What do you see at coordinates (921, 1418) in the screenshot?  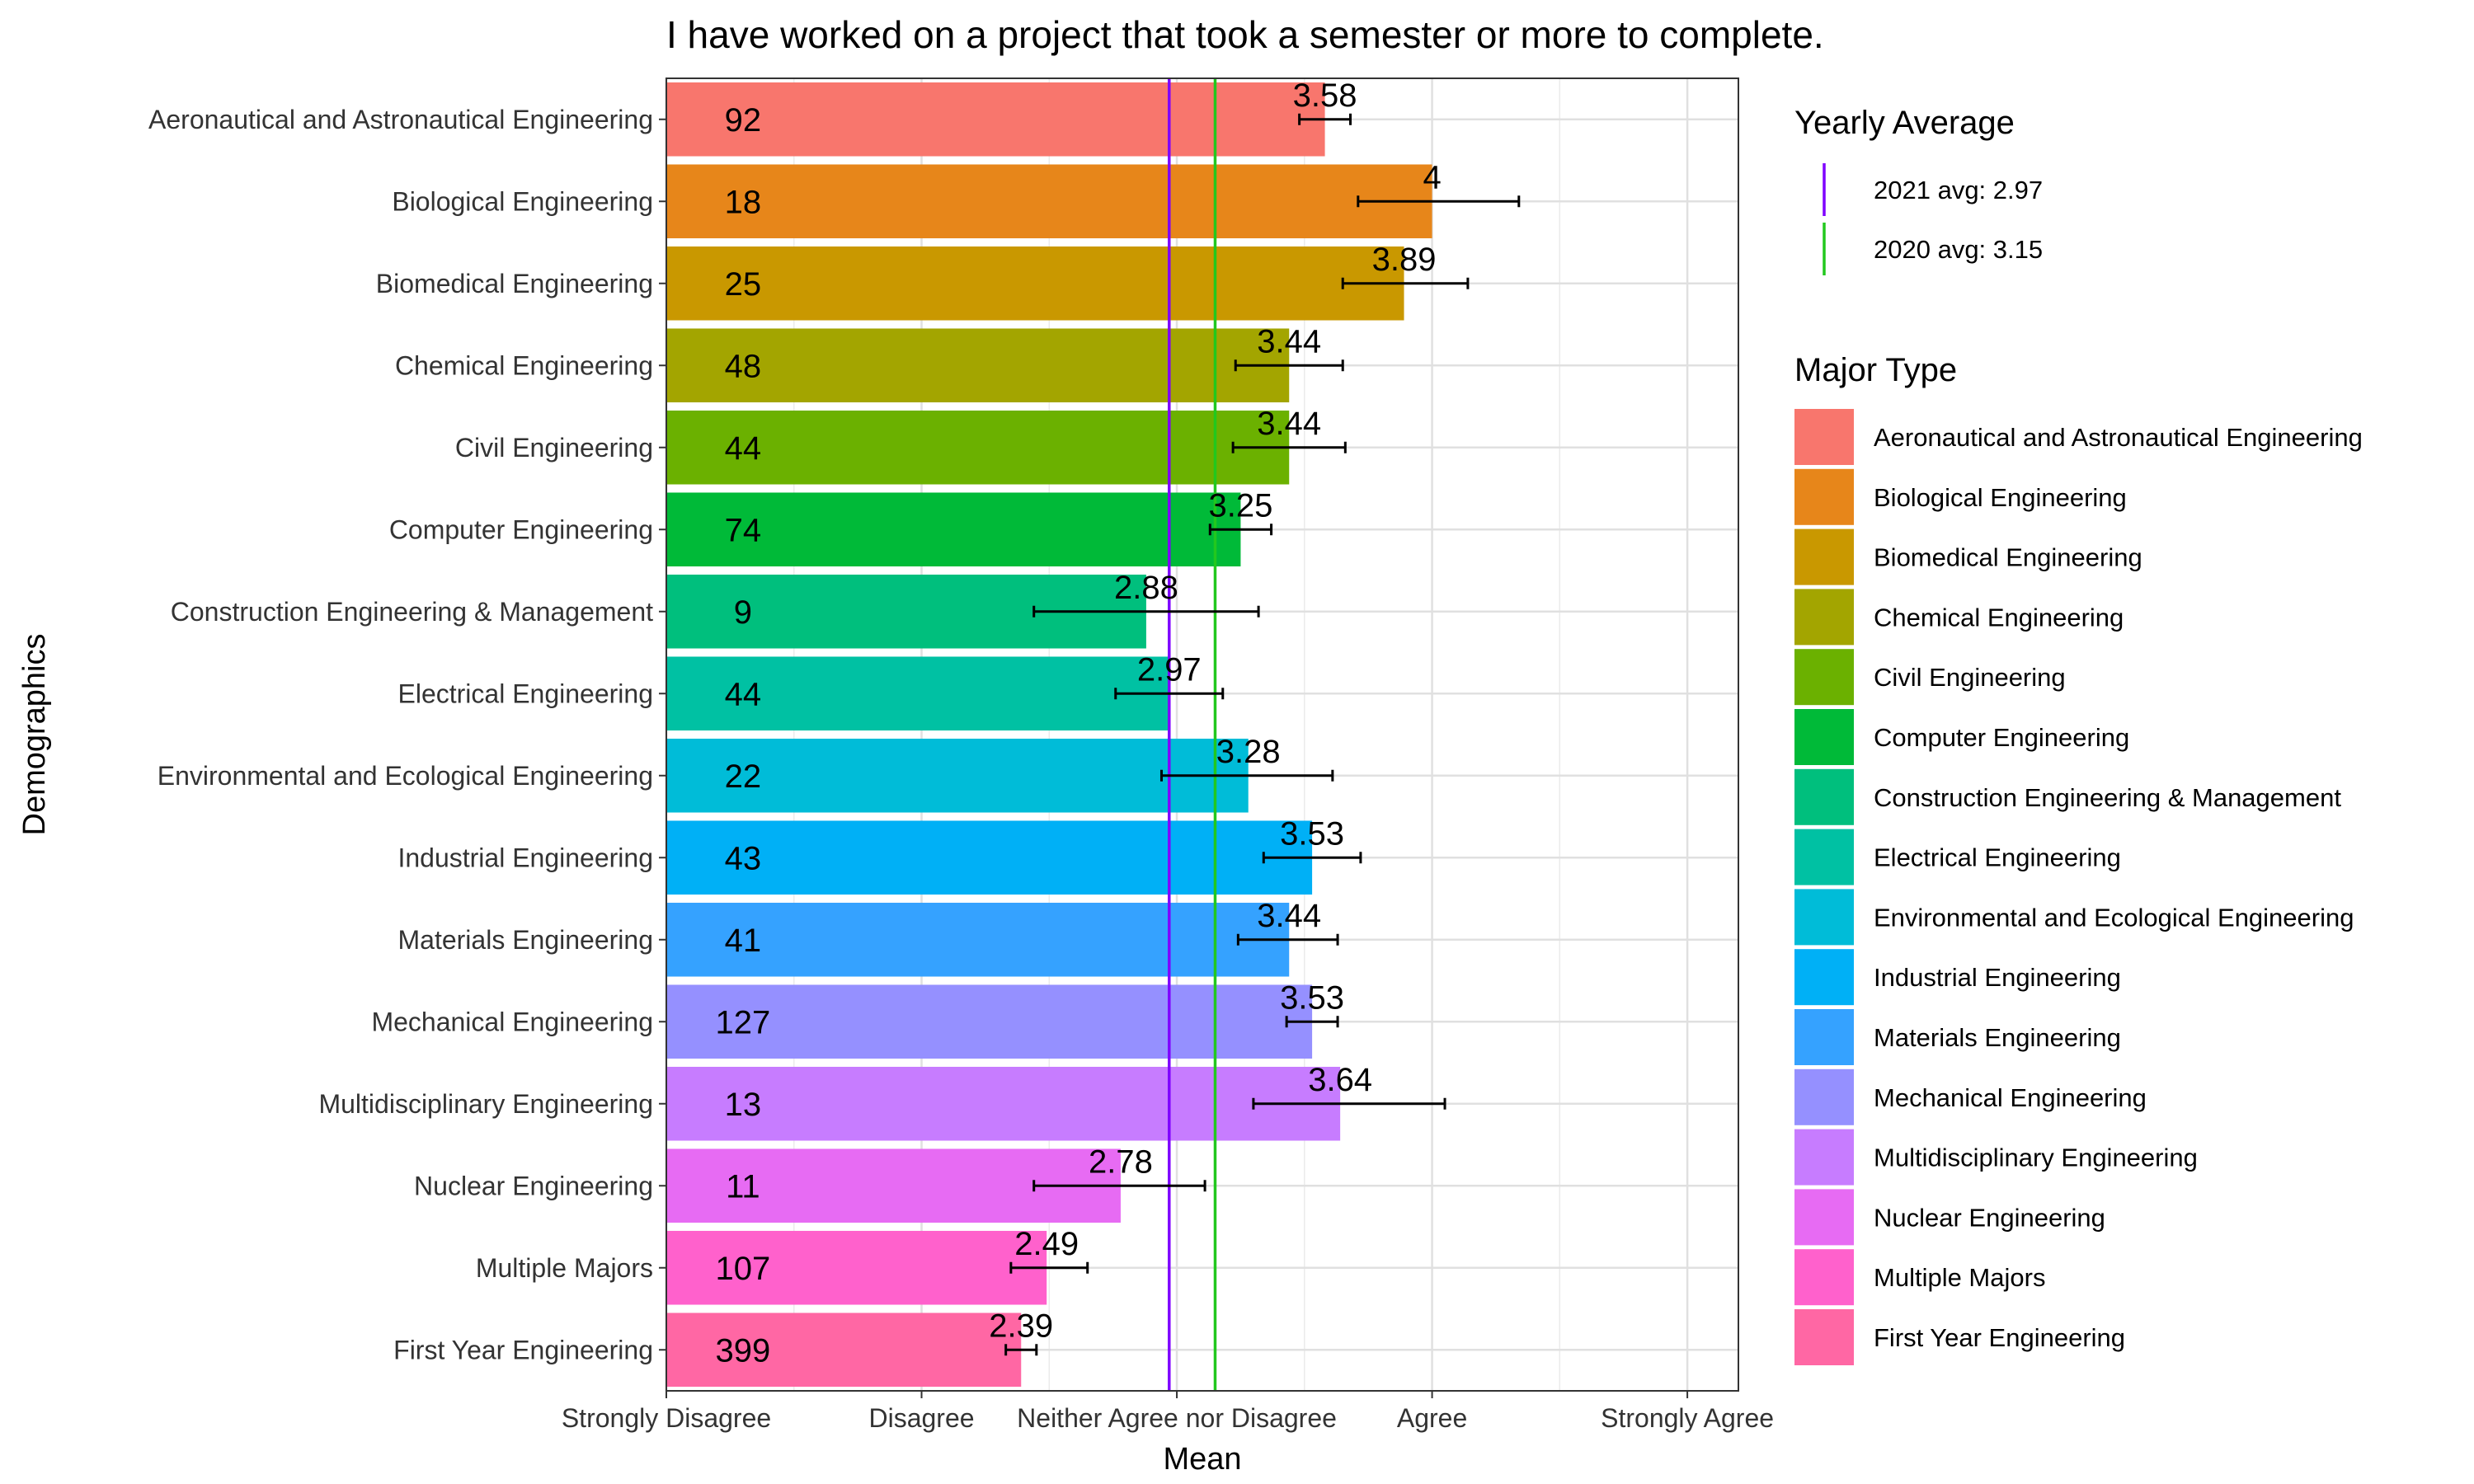 I see `x-tick-label: Disagree` at bounding box center [921, 1418].